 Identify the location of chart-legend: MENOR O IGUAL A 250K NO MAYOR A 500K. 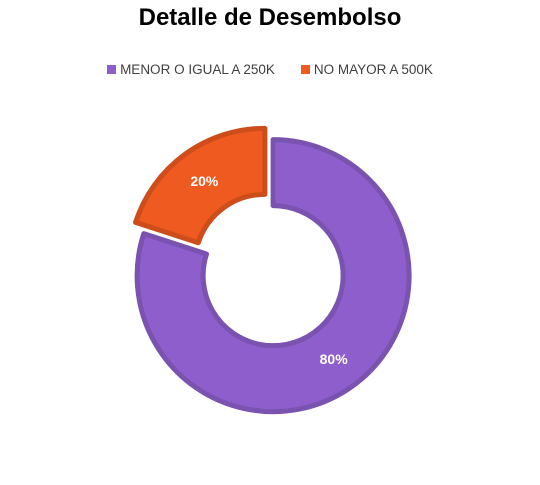
(270, 69).